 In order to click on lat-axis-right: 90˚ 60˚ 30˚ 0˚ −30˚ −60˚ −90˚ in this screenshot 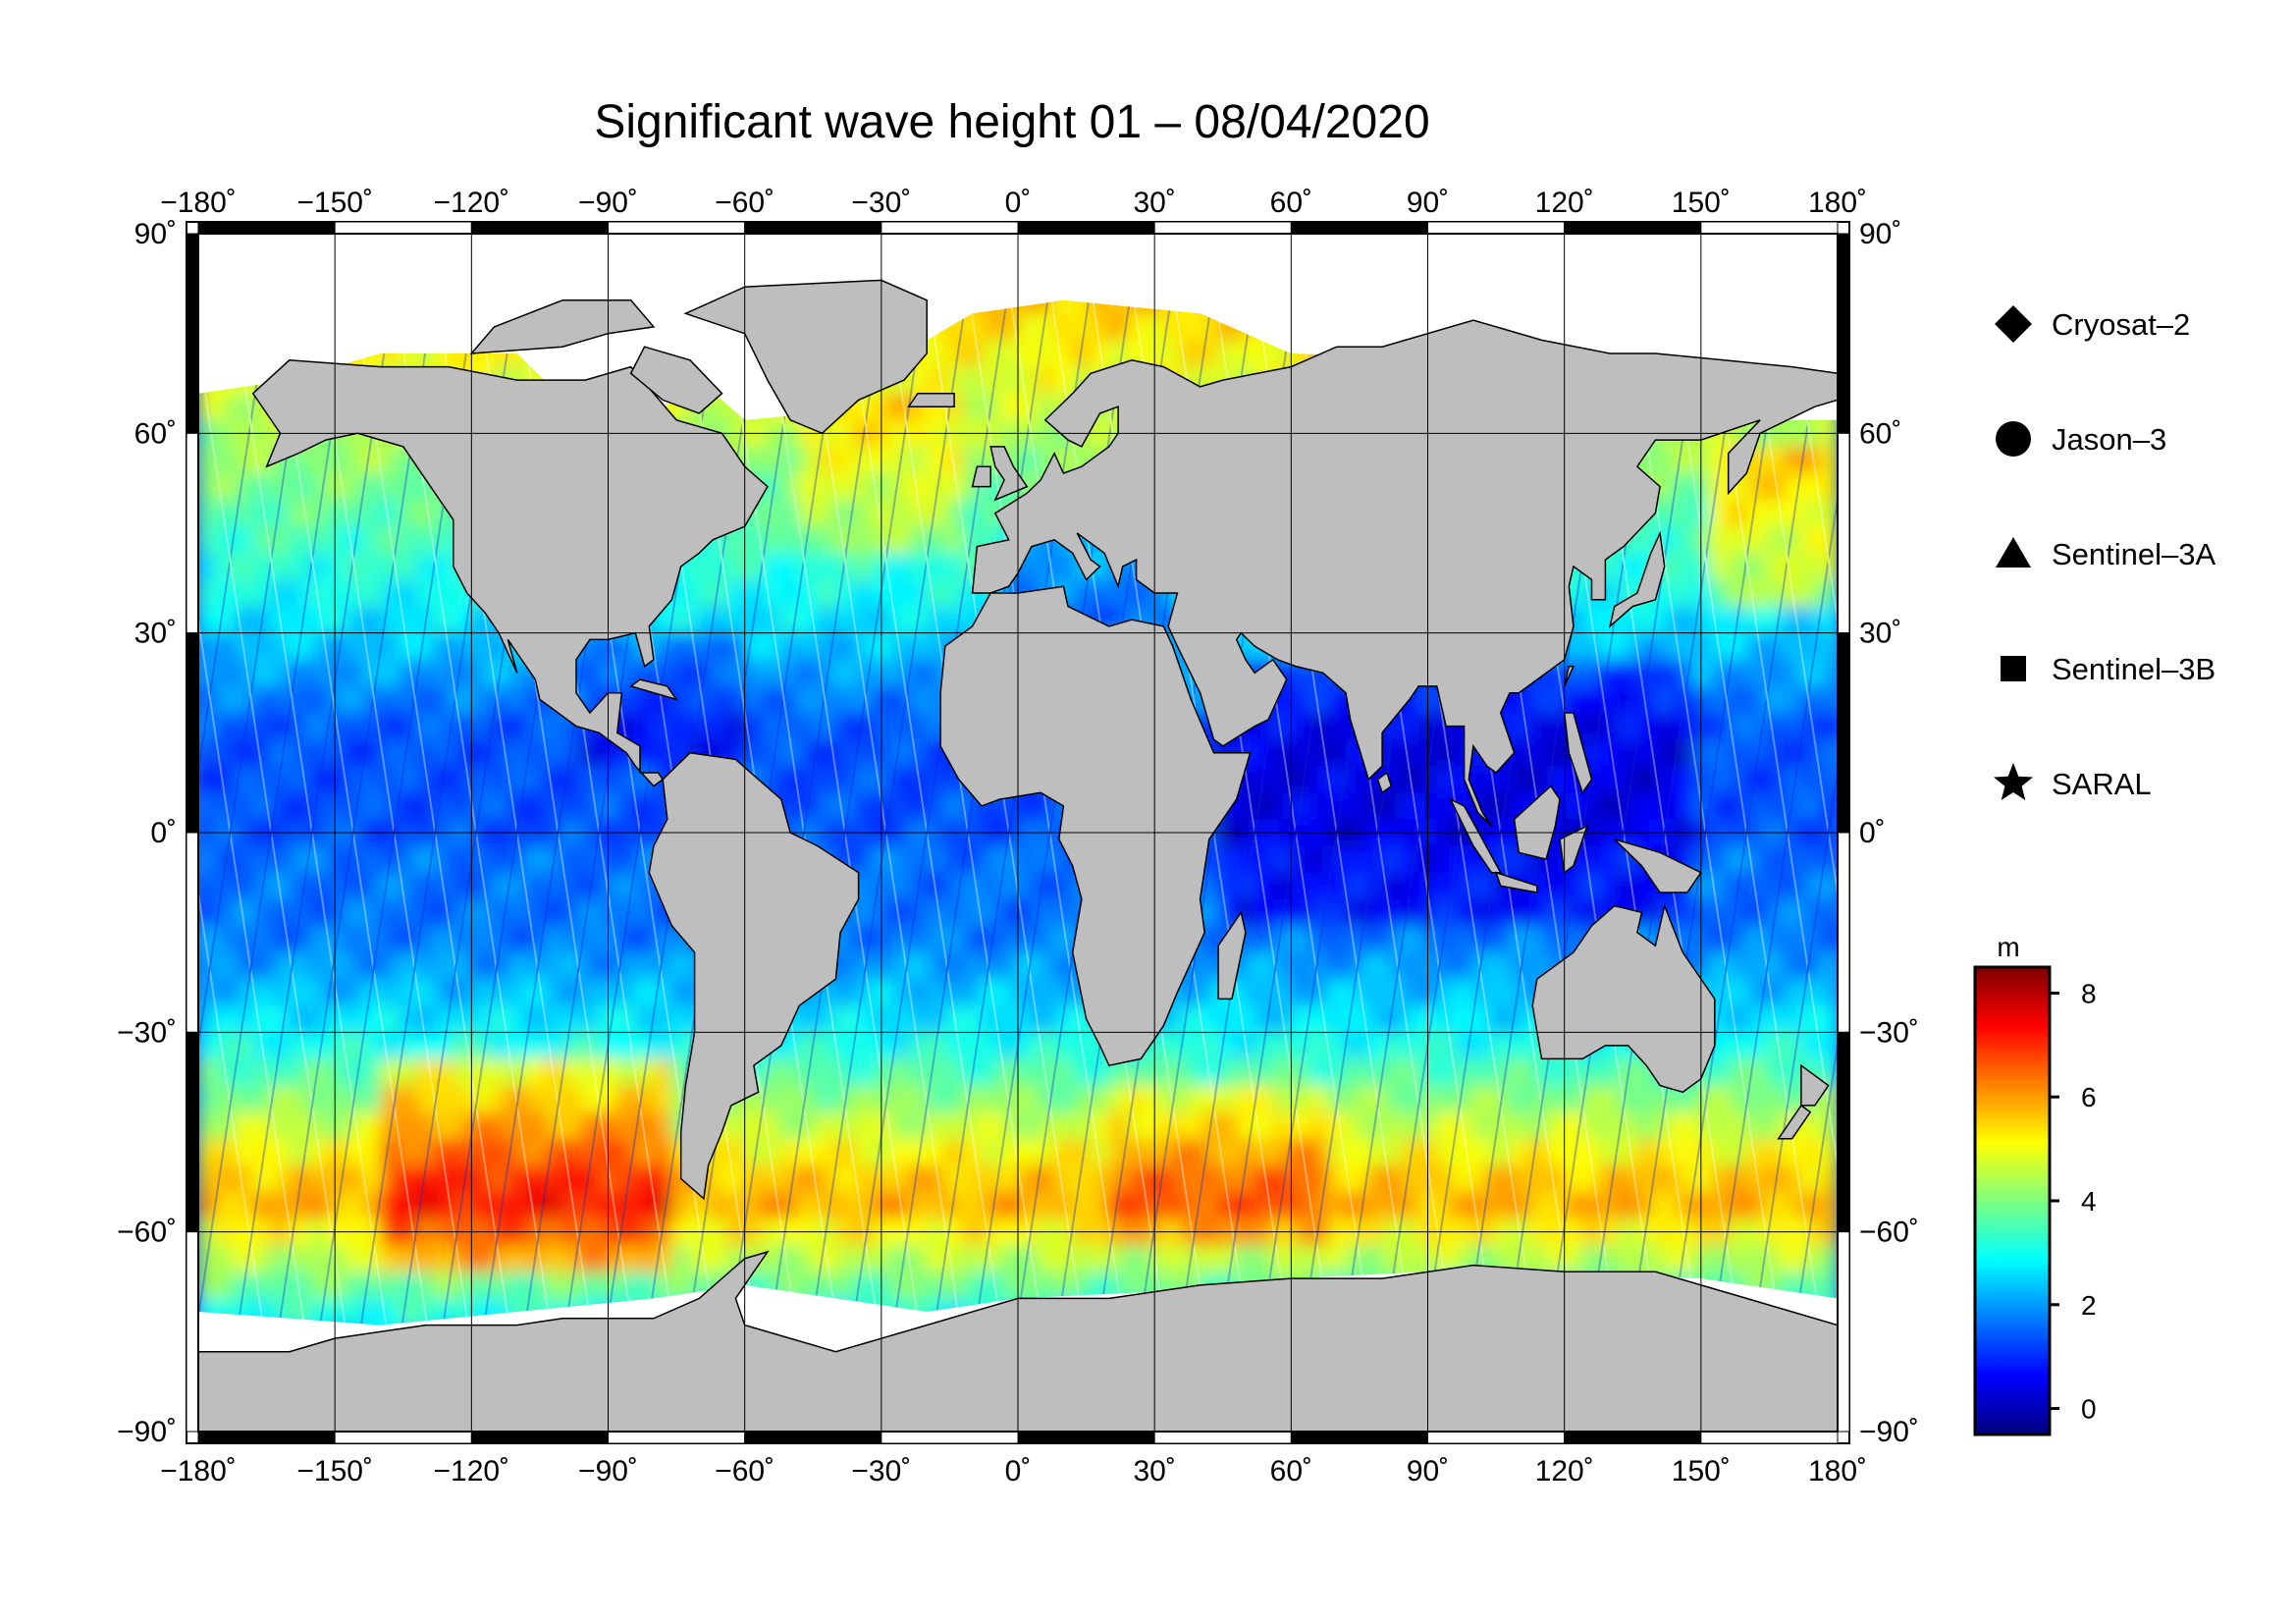, I will do `click(1889, 833)`.